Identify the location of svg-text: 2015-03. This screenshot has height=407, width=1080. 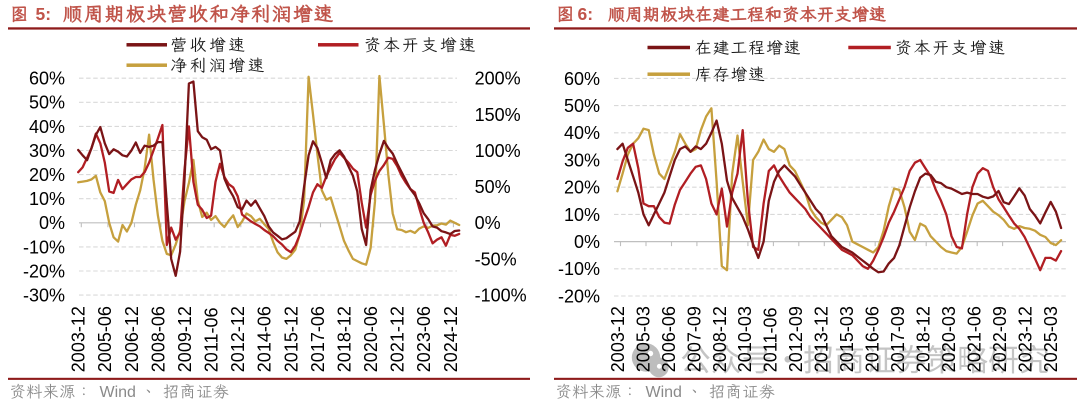
(847, 339).